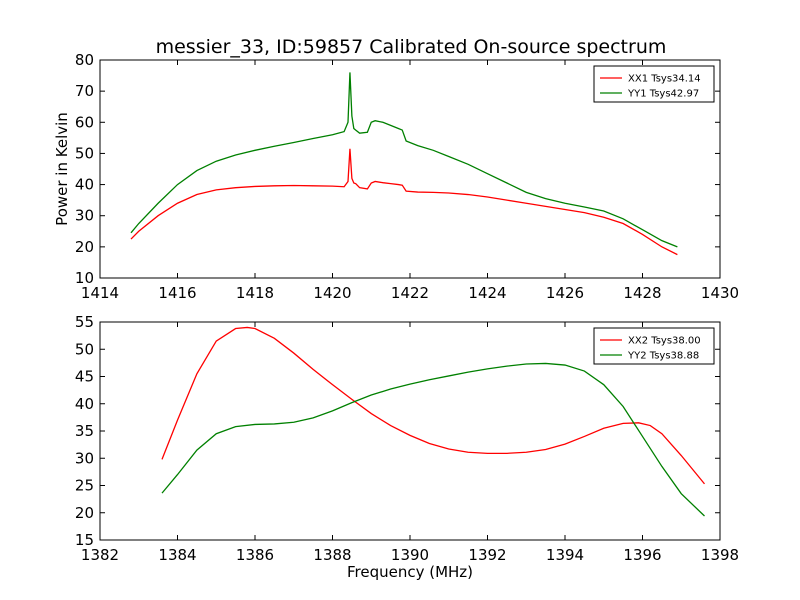 The width and height of the screenshot is (800, 600). I want to click on x-tick-label-1-0: 1382, so click(100, 555).